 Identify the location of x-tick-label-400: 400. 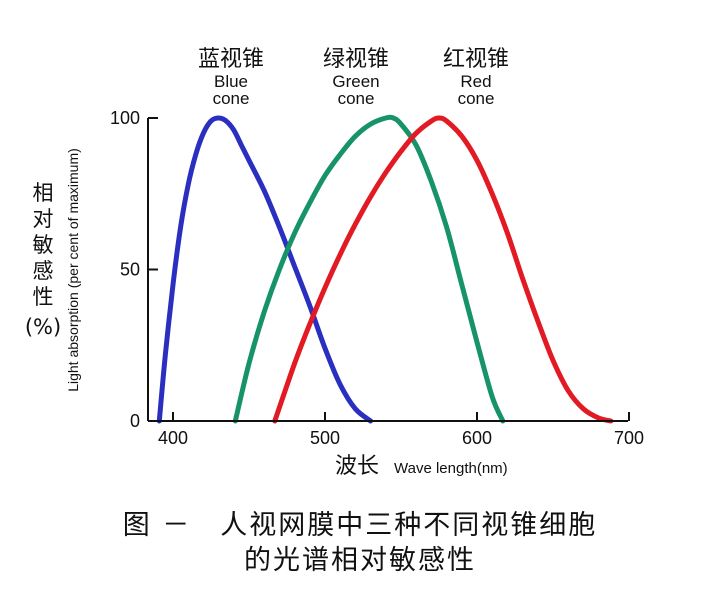
(173, 438).